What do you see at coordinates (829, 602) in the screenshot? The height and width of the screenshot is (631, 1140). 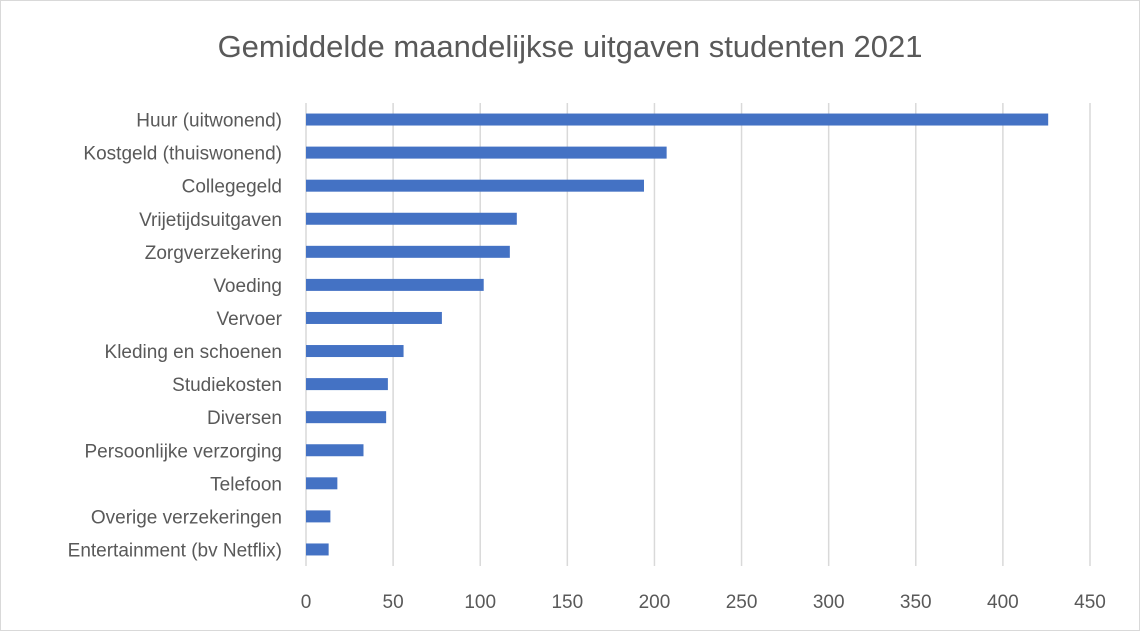 I see `x-tick-label: 300` at bounding box center [829, 602].